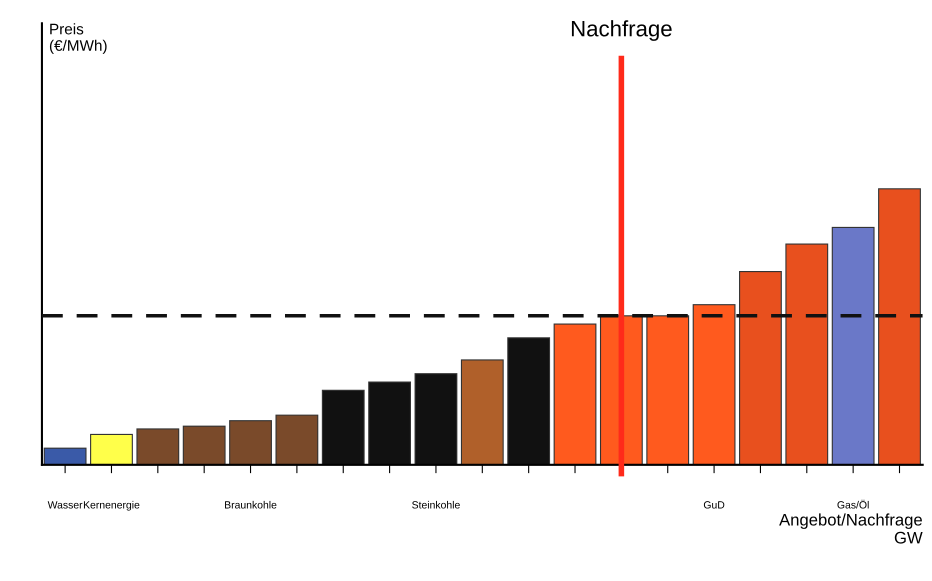 This screenshot has height=581, width=932. I want to click on text: Nachfrage, so click(622, 30).